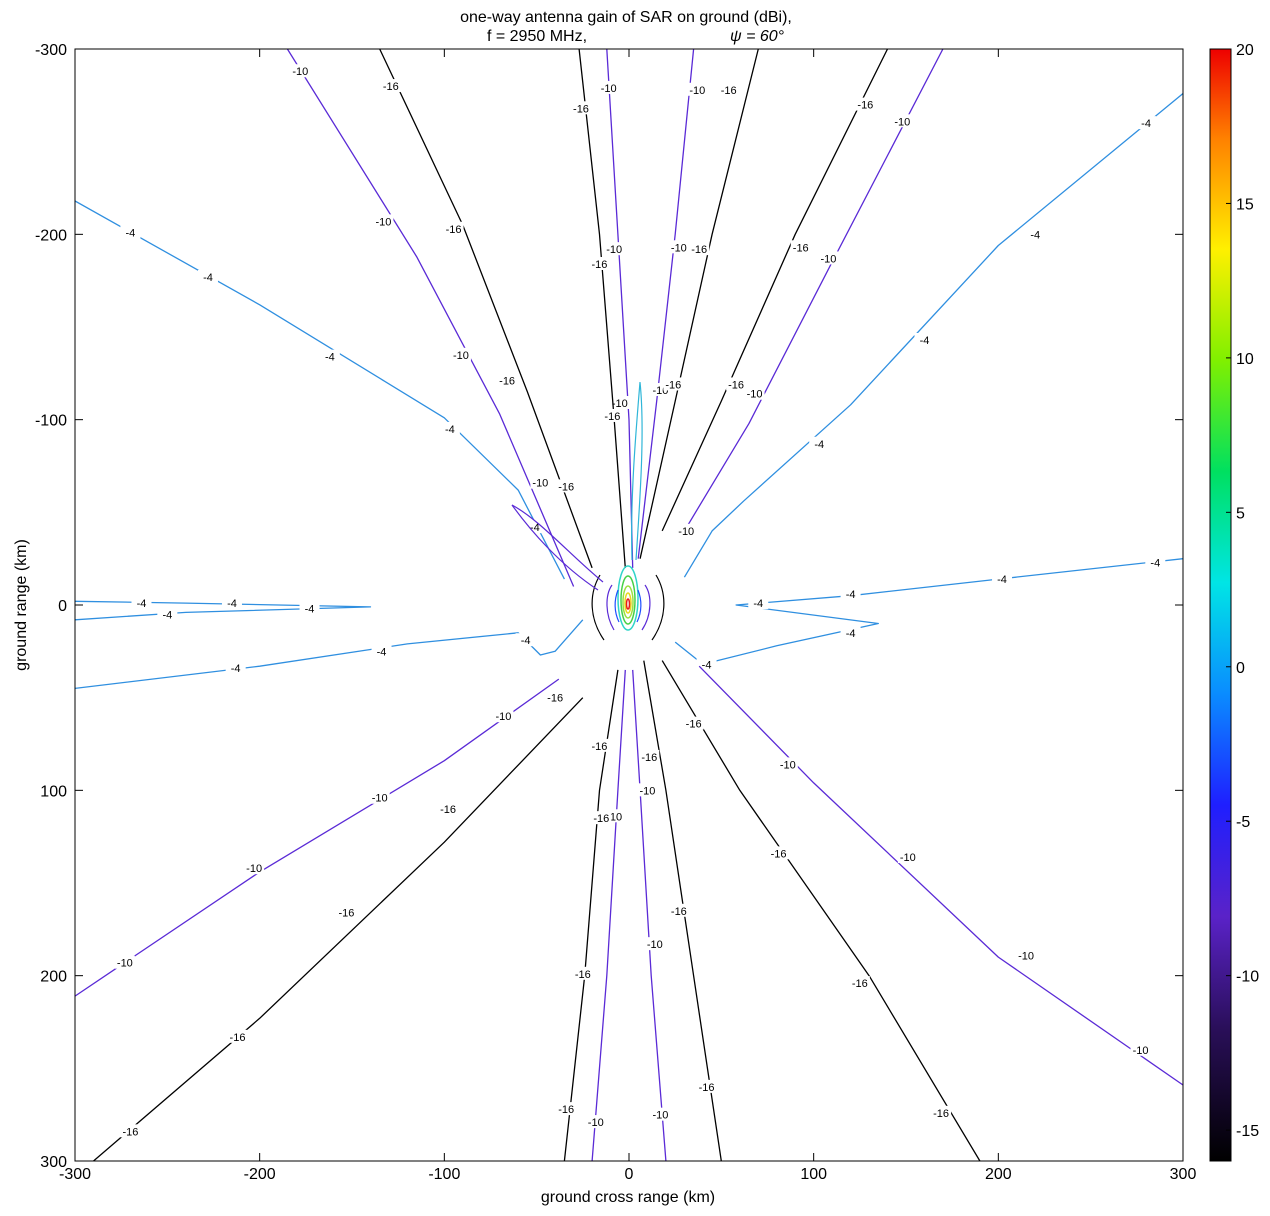 The image size is (1270, 1216). What do you see at coordinates (444, 1174) in the screenshot?
I see `x-tick-label: -100` at bounding box center [444, 1174].